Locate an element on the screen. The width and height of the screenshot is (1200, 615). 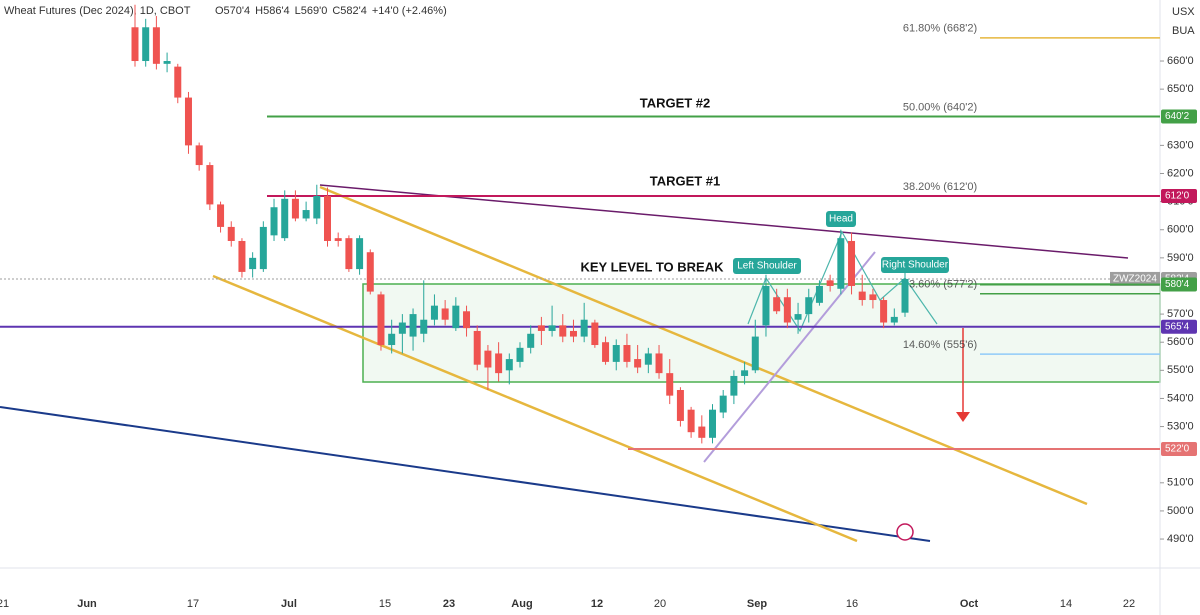
neckline is located at coordinates (789, 357).